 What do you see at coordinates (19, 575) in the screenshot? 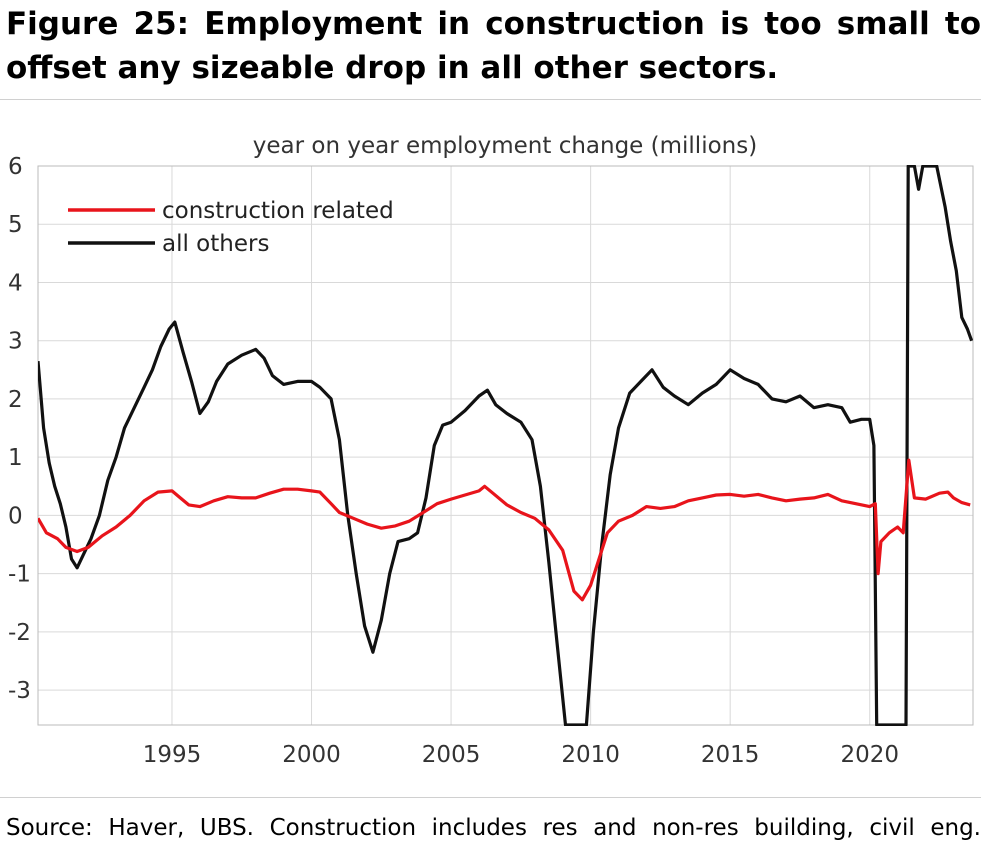
I see `y-tick-label: -1` at bounding box center [19, 575].